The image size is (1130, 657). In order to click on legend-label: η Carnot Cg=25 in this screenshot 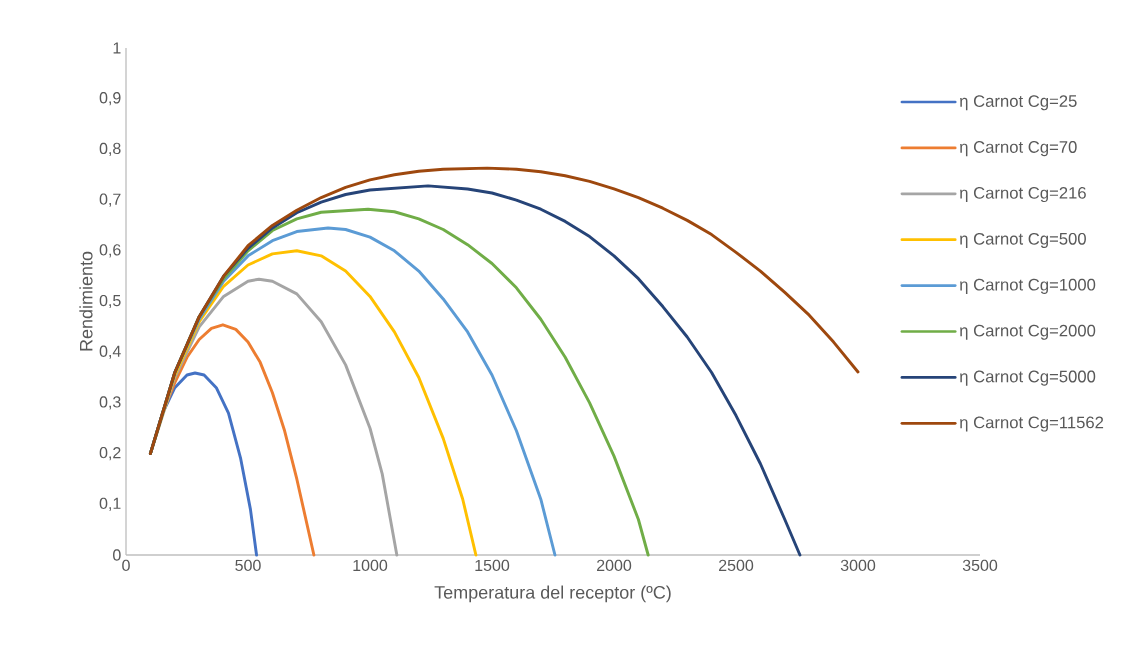, I will do `click(1018, 103)`.